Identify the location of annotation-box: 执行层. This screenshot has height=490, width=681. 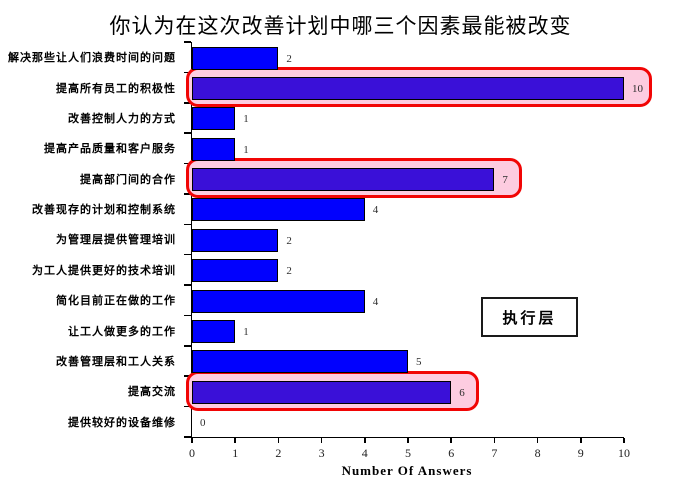
(529, 317).